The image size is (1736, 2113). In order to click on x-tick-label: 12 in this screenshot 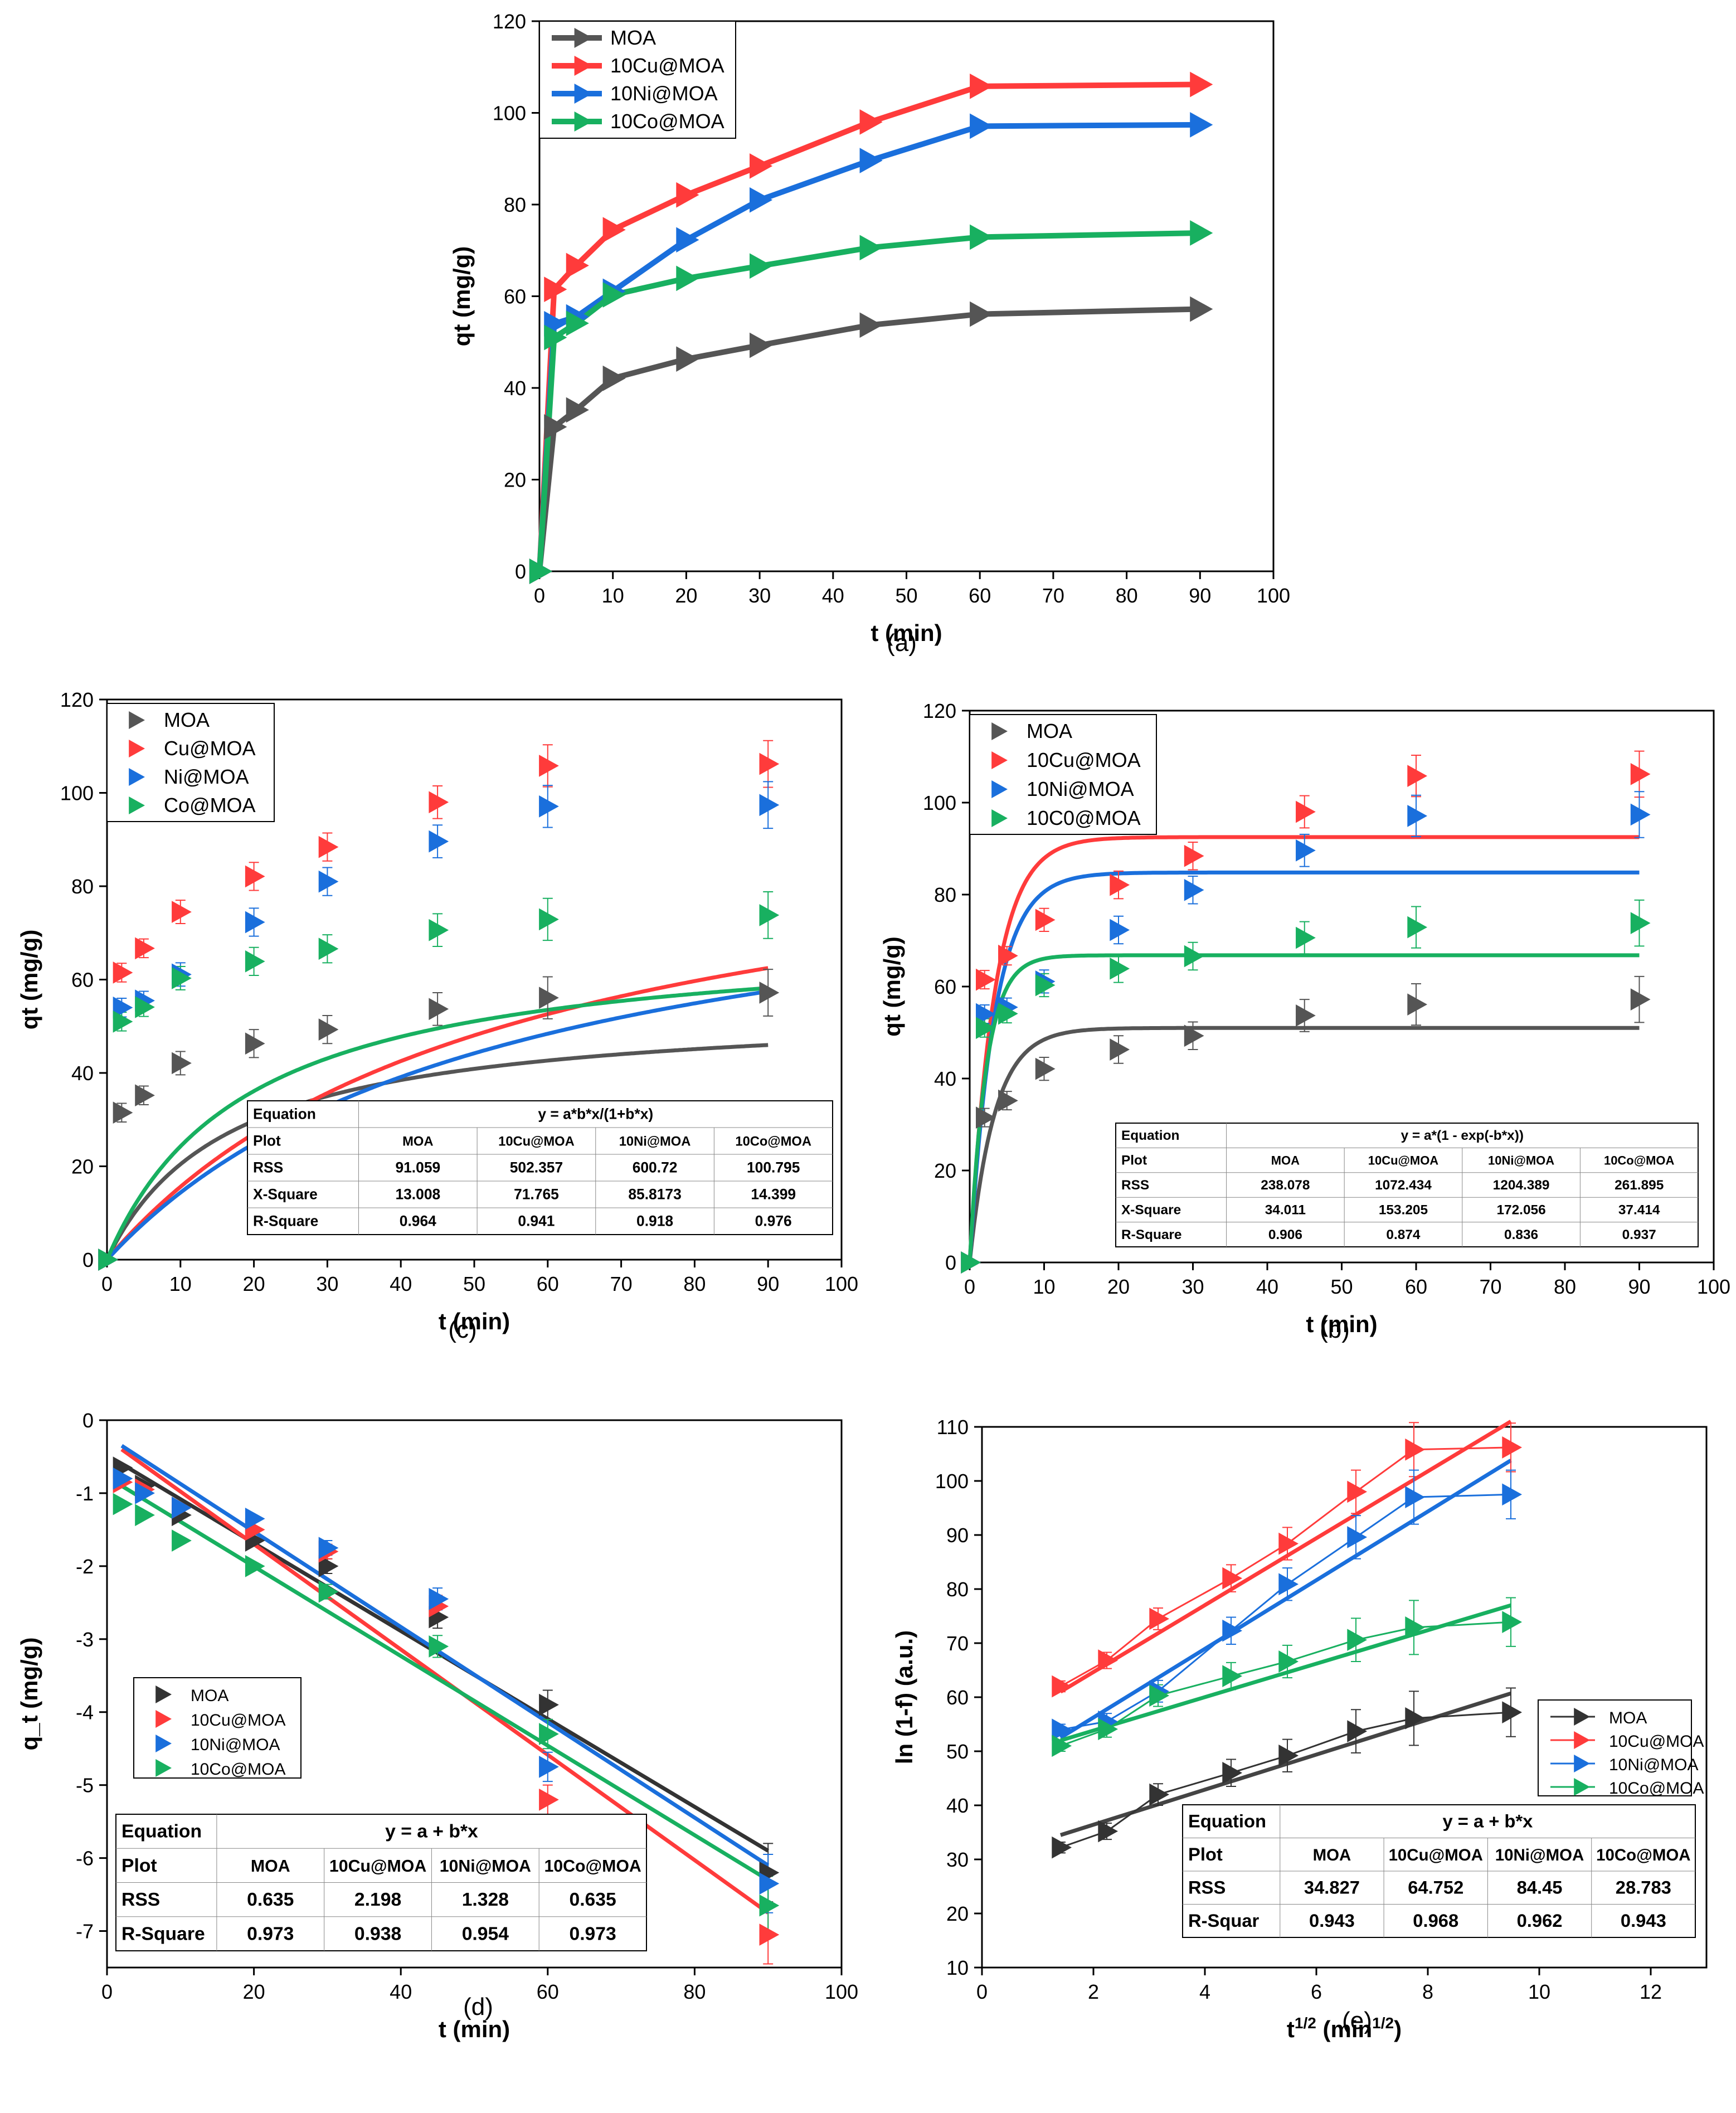, I will do `click(1651, 1991)`.